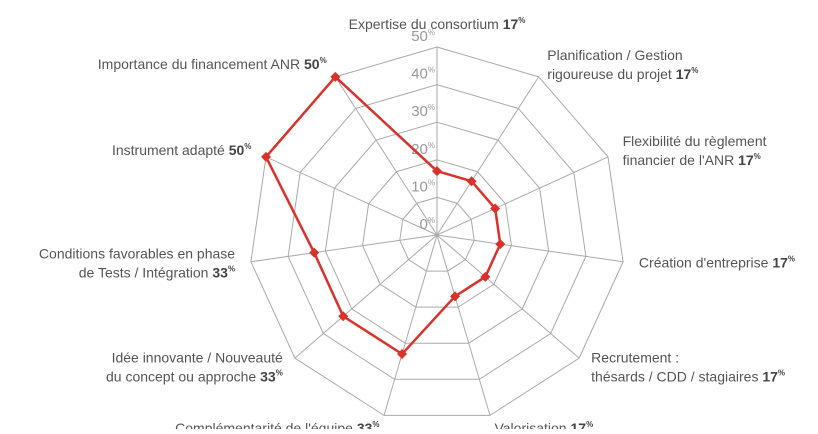  I want to click on category-line: rigoureuse du projet, so click(611, 74).